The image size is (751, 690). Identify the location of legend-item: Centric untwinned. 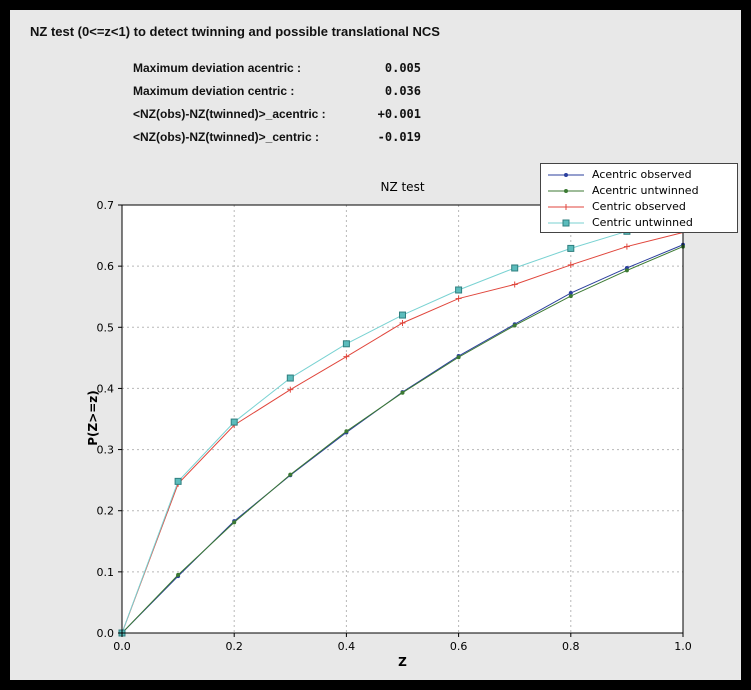
(639, 222).